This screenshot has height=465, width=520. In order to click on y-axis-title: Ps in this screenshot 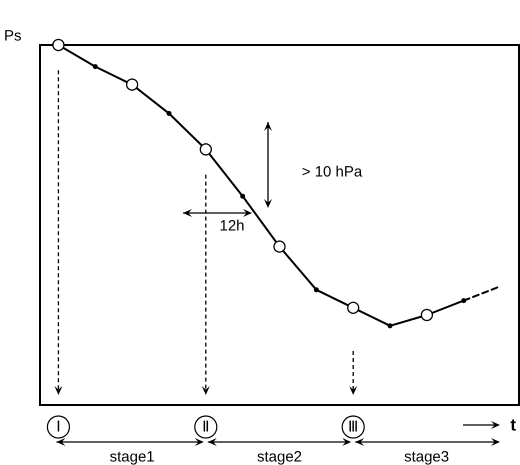, I will do `click(13, 36)`.